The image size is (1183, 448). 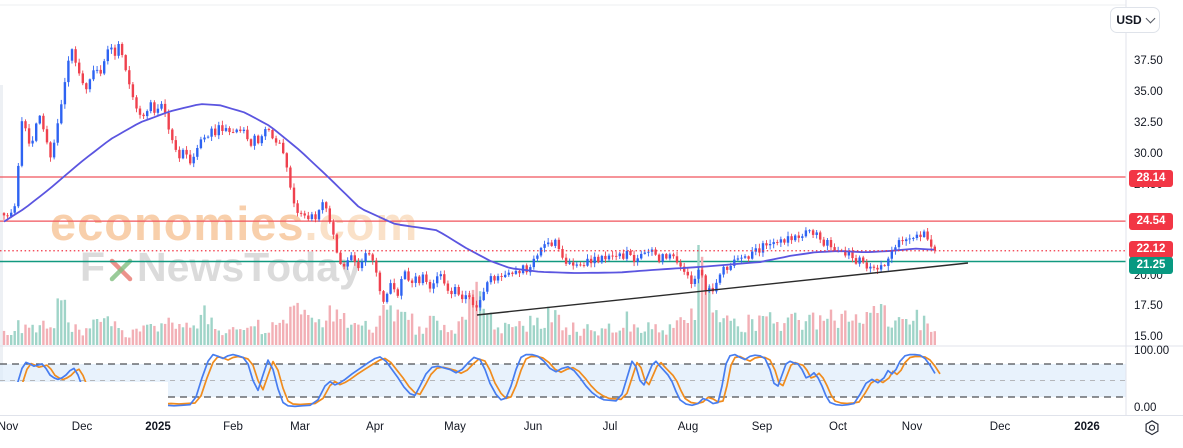 What do you see at coordinates (1148, 92) in the screenshot?
I see `price-axis-label: 35.00` at bounding box center [1148, 92].